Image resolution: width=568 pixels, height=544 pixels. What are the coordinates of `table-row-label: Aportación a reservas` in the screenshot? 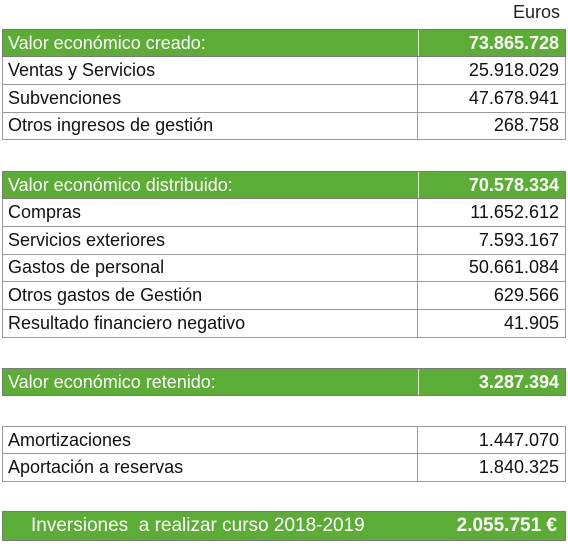 It's located at (210, 467).